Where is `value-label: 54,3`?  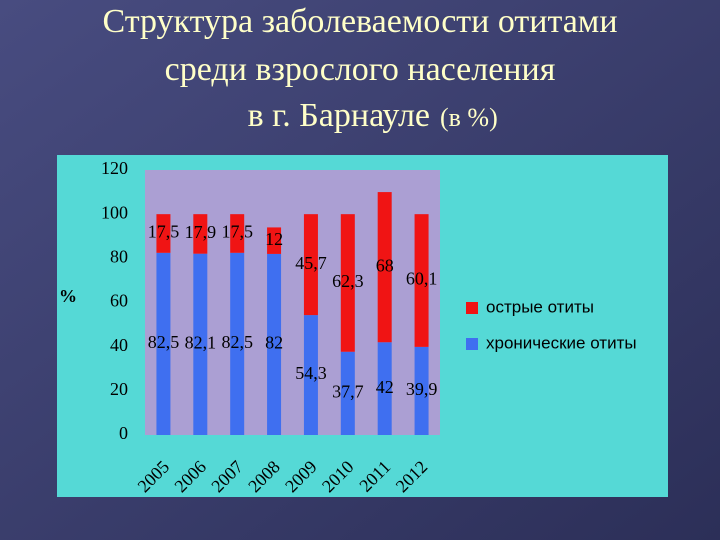 value-label: 54,3 is located at coordinates (311, 373).